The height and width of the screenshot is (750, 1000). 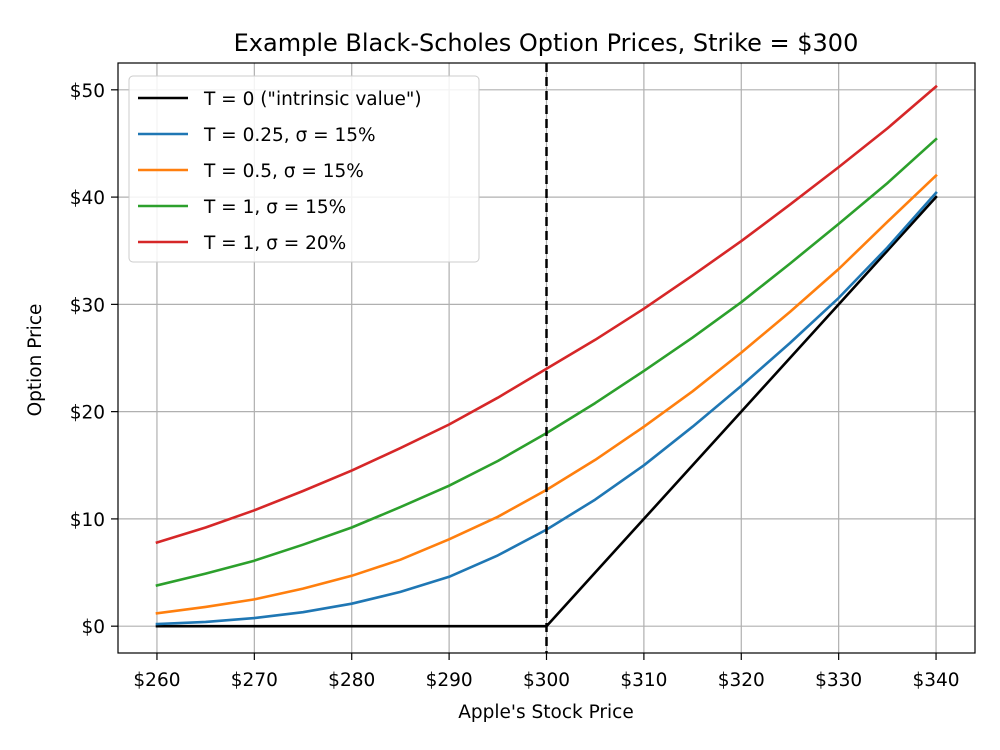 I want to click on legend-box, so click(x=304, y=169).